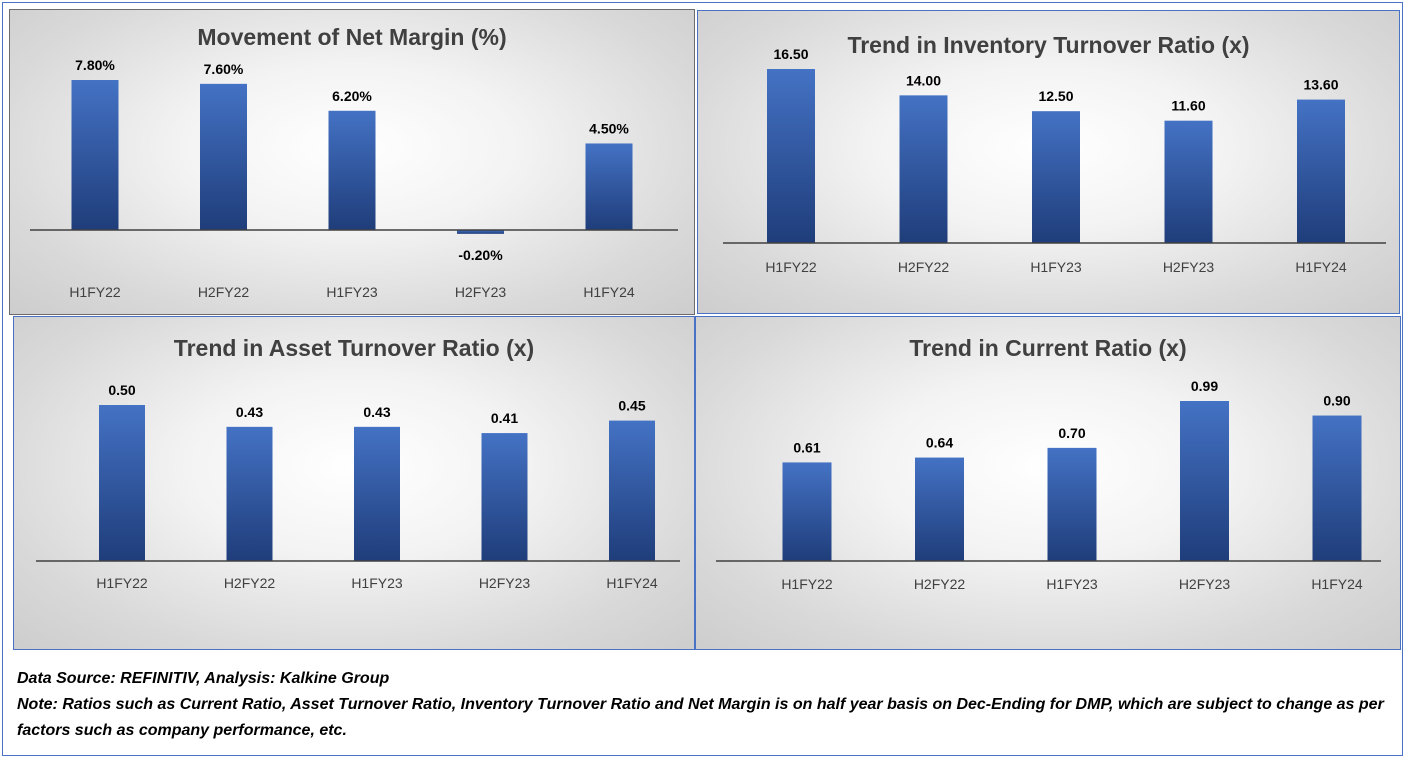 The height and width of the screenshot is (760, 1407). I want to click on data-label: 11.60, so click(1188, 106).